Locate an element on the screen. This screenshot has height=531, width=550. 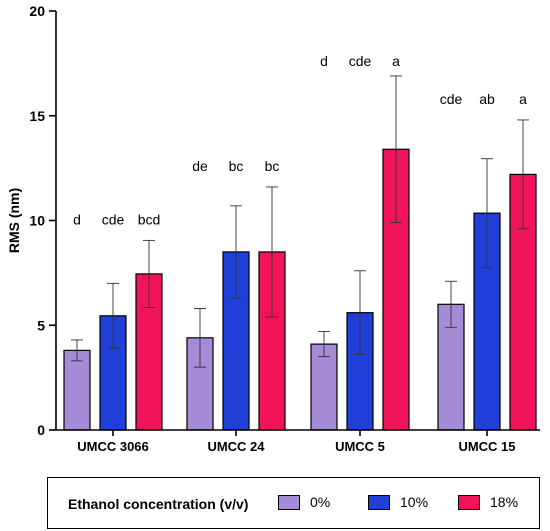
y-tick-label: 5 is located at coordinates (41, 325).